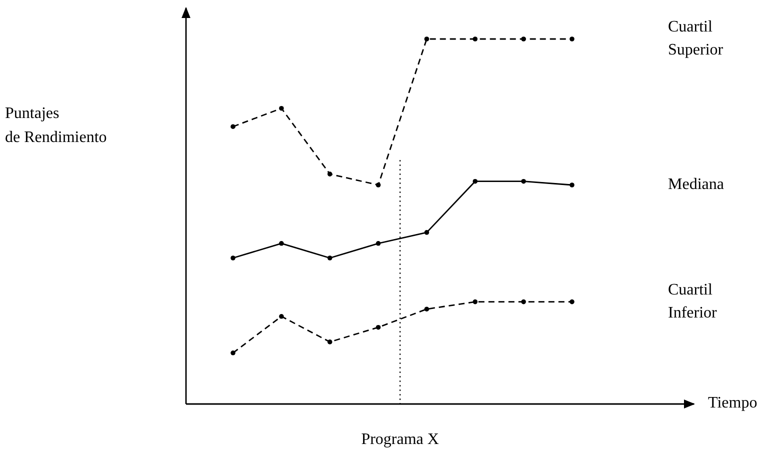 This screenshot has width=768, height=456. I want to click on text: Tiempo, so click(733, 403).